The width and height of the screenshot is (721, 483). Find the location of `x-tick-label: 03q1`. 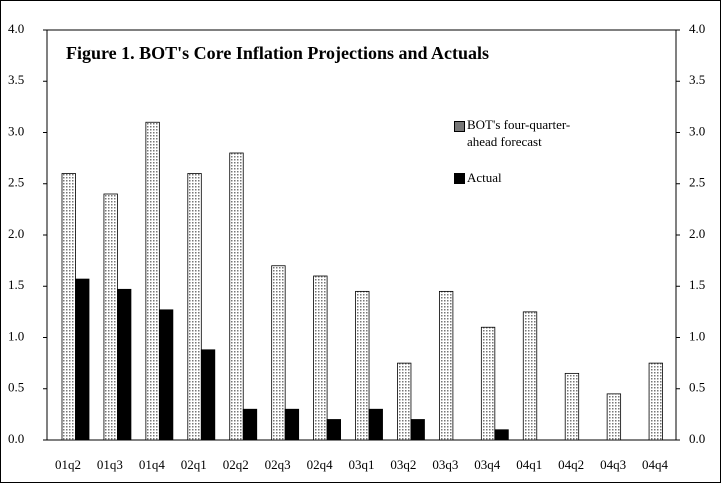

x-tick-label: 03q1 is located at coordinates (362, 464).